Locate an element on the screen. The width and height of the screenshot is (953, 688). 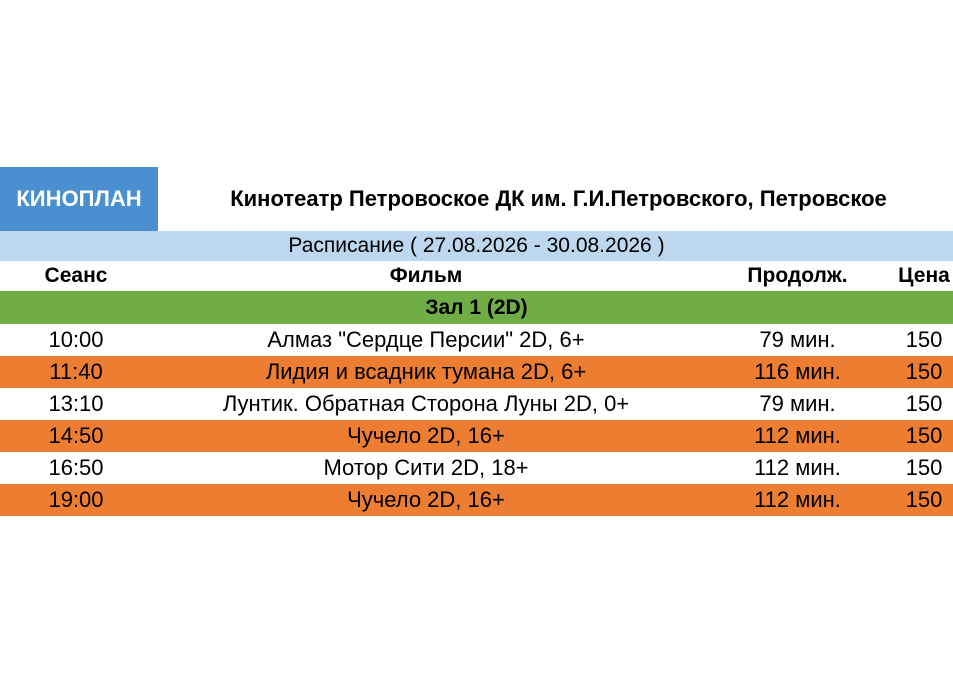
session-film: Лидия и всадник тумана 2D, 6+ is located at coordinates (426, 371).